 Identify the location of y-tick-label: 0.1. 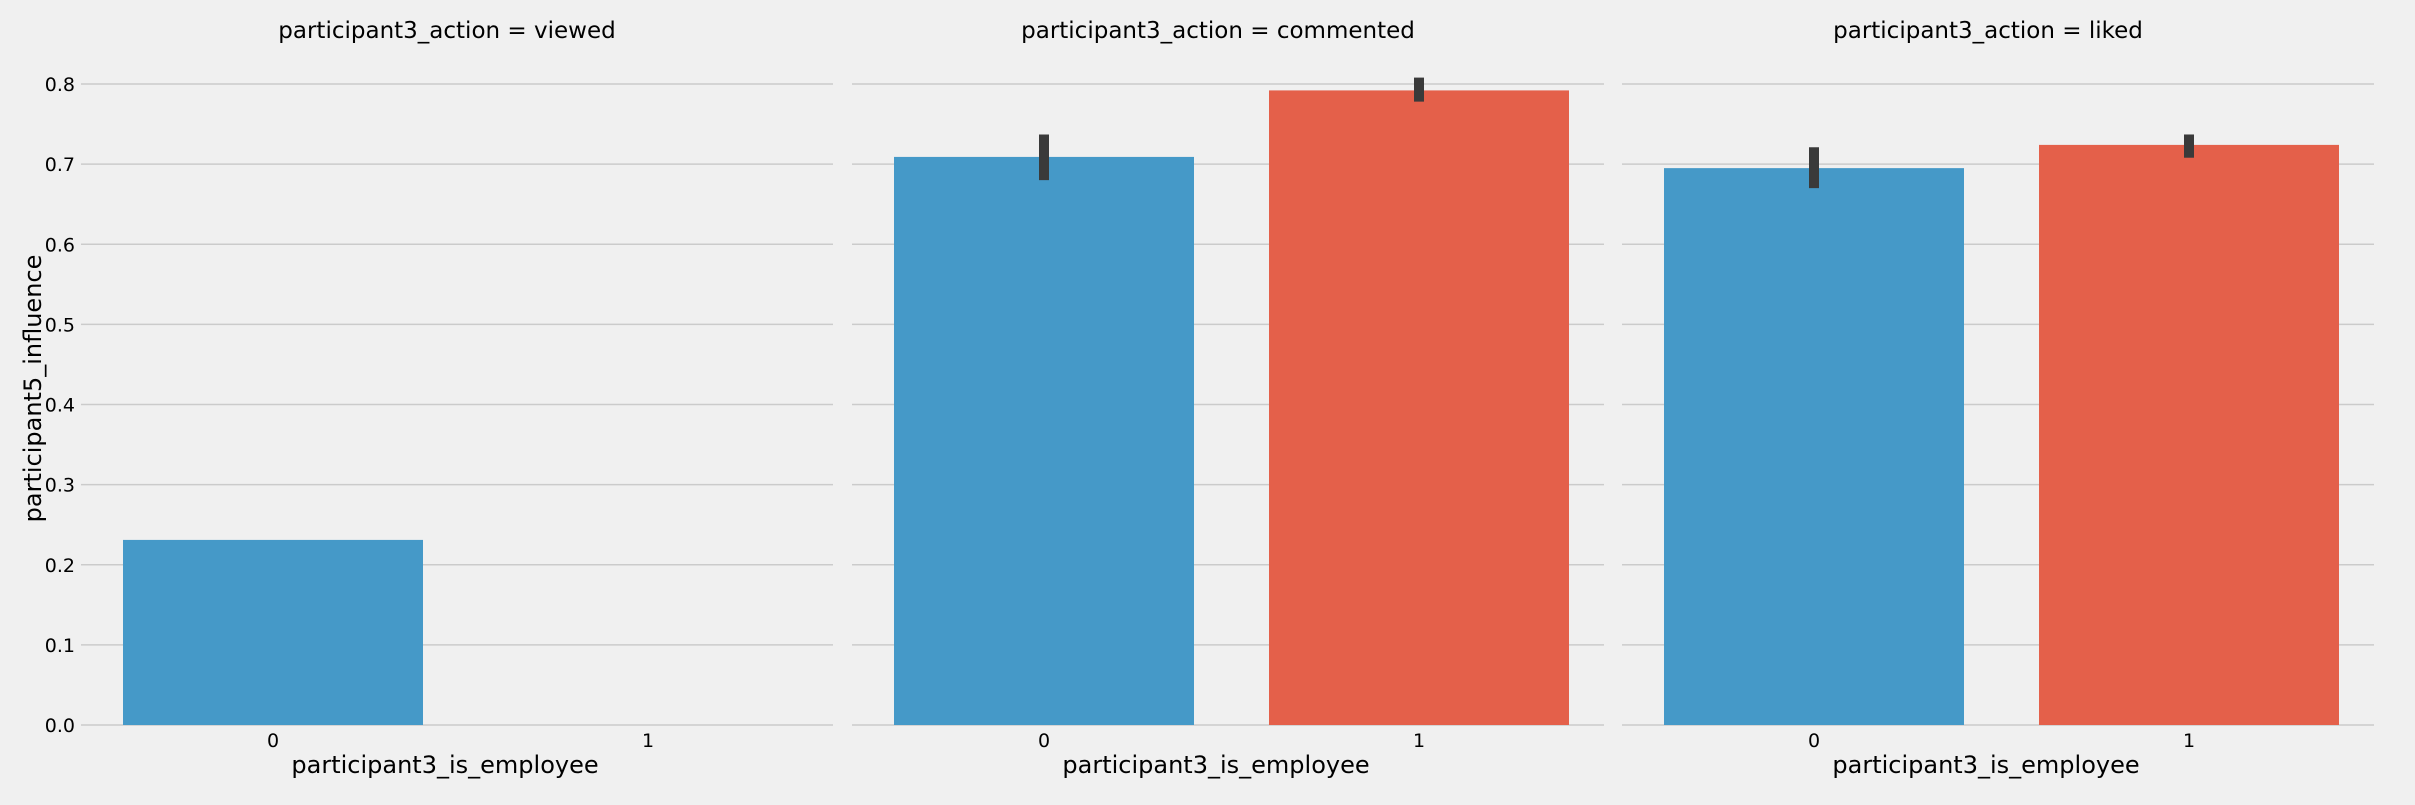
(60, 646).